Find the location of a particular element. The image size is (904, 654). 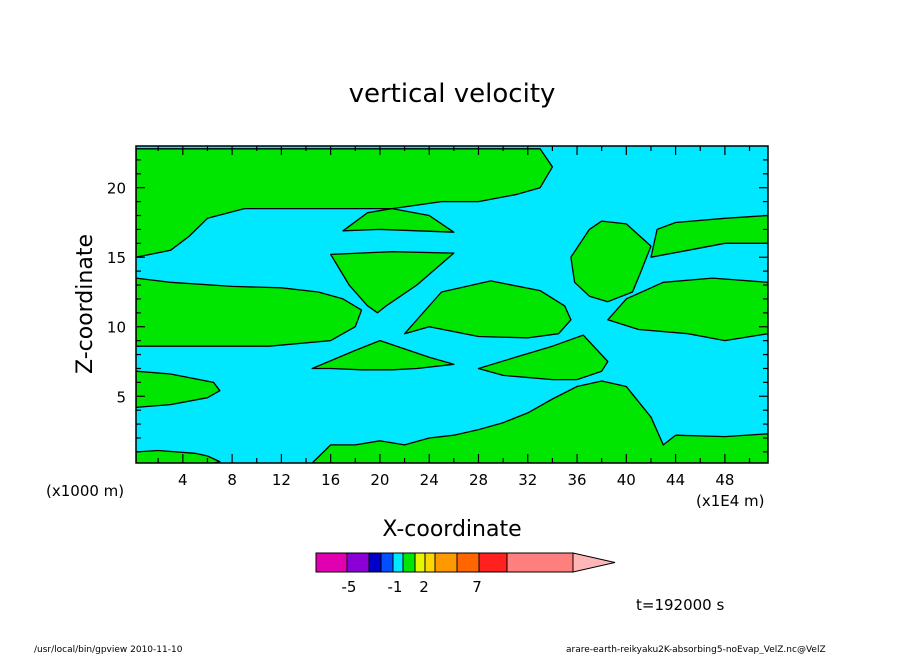

x-unit-right: (x1E4 m) is located at coordinates (730, 501).